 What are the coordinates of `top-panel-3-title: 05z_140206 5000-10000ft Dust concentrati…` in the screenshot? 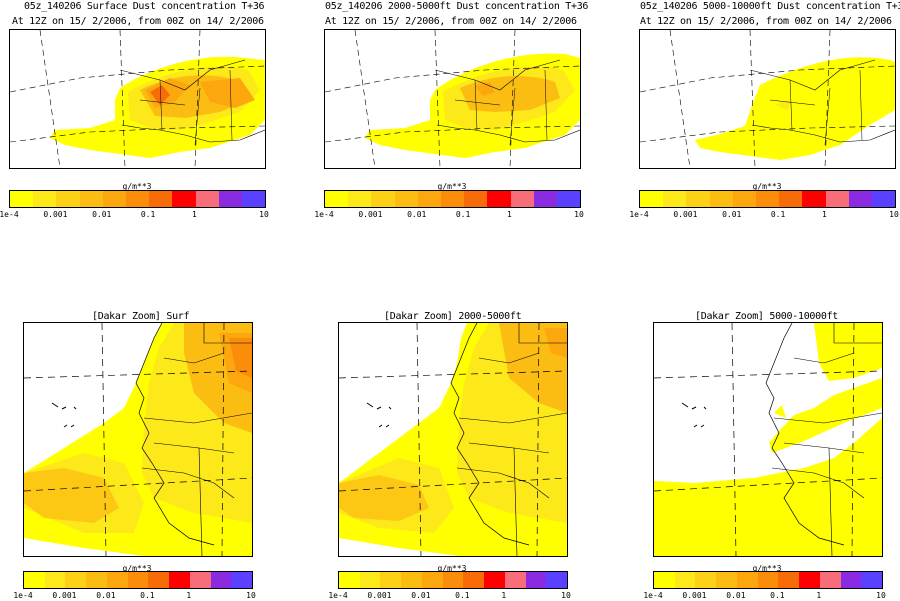 It's located at (770, 6).